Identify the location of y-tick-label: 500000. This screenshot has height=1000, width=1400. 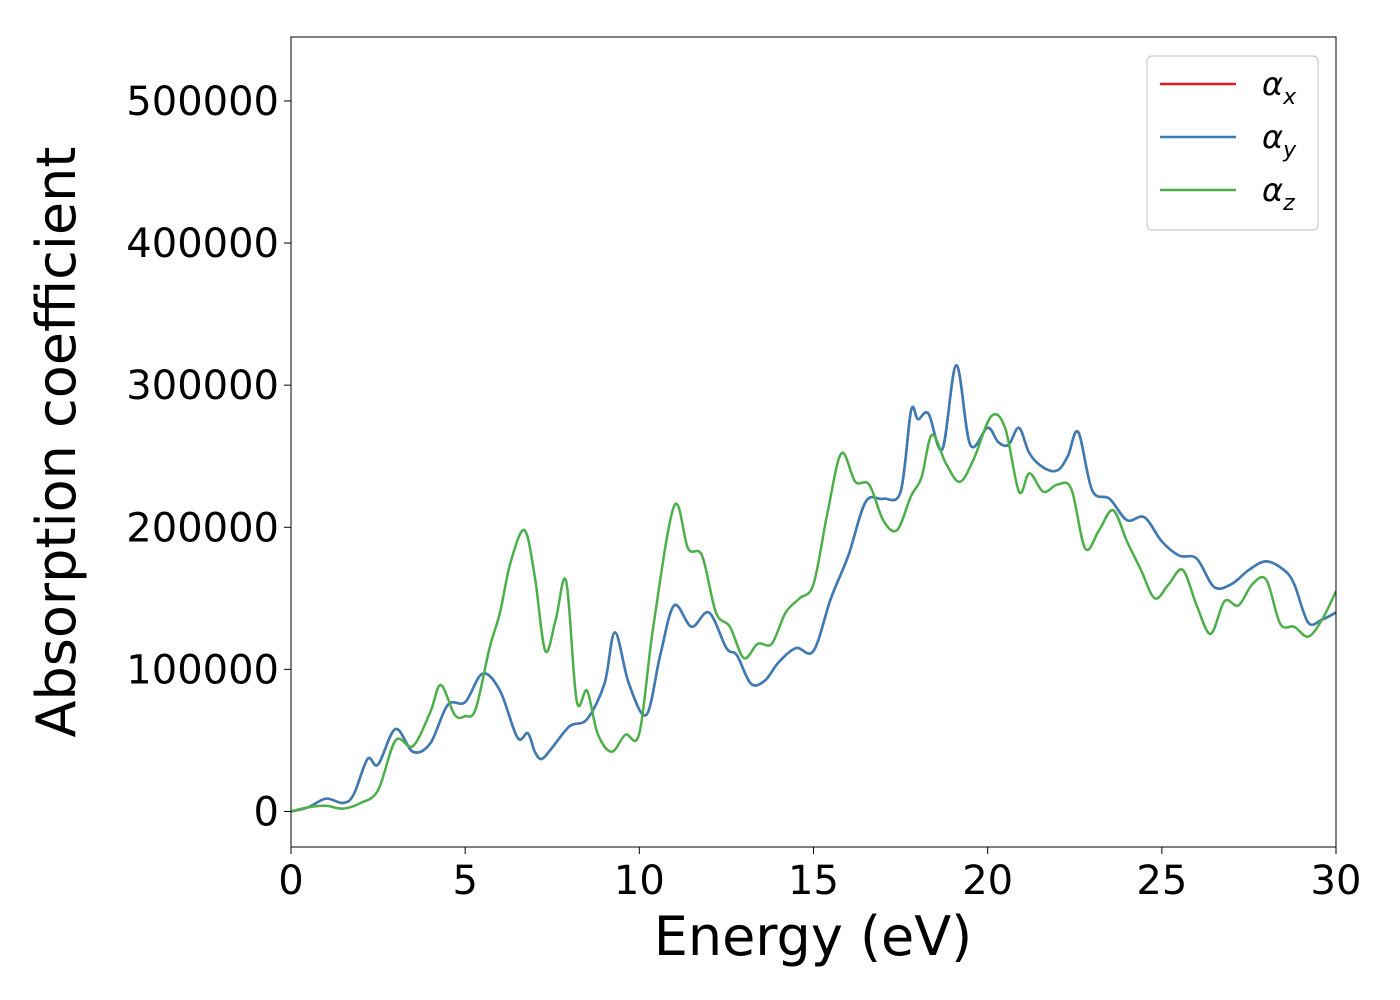
(202, 102).